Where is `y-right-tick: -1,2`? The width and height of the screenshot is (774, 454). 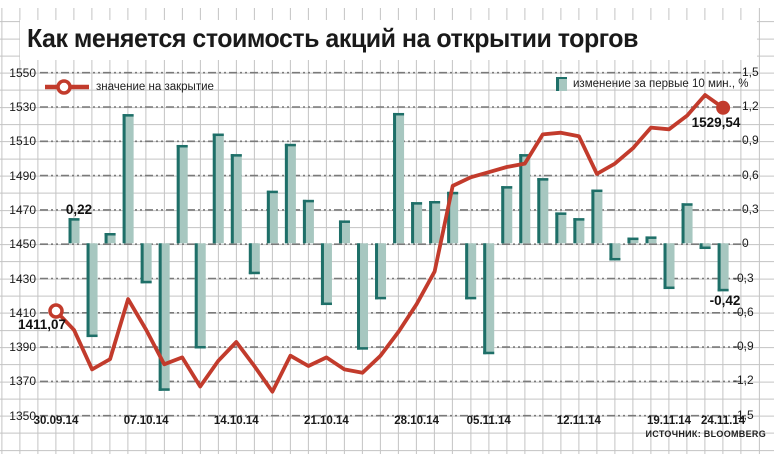 y-right-tick: -1,2 is located at coordinates (743, 380).